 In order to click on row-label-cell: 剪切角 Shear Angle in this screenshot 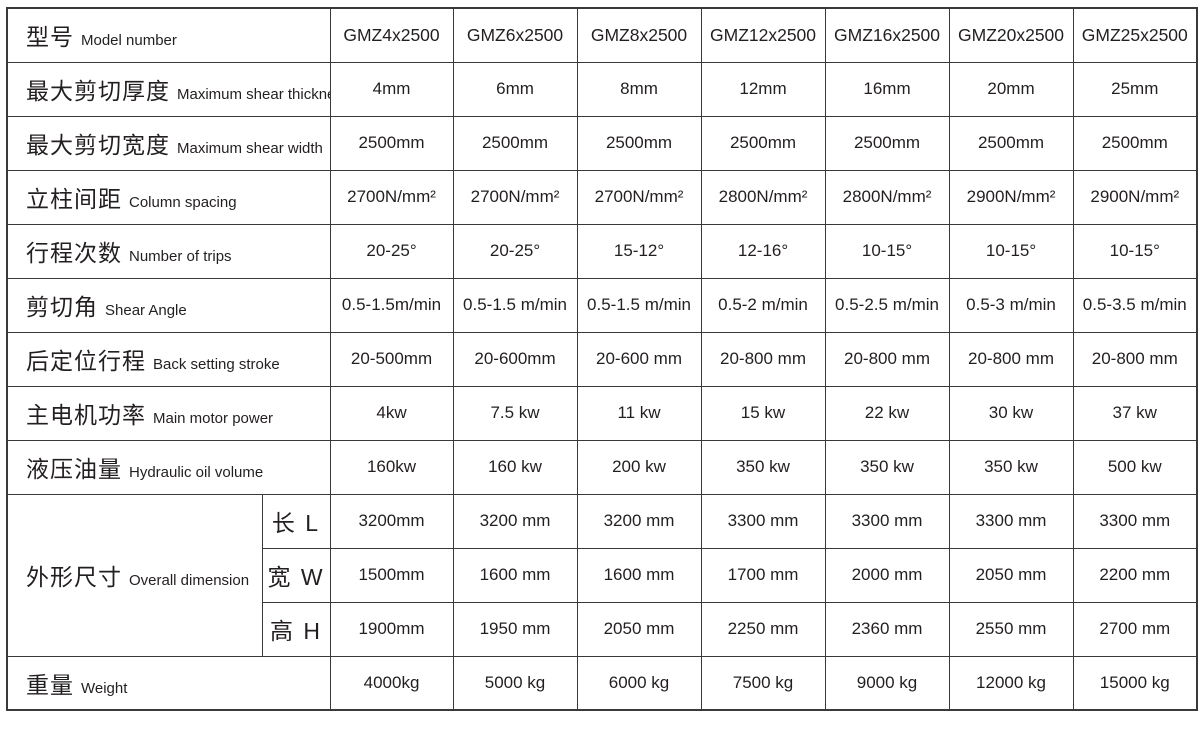, I will do `click(168, 305)`.